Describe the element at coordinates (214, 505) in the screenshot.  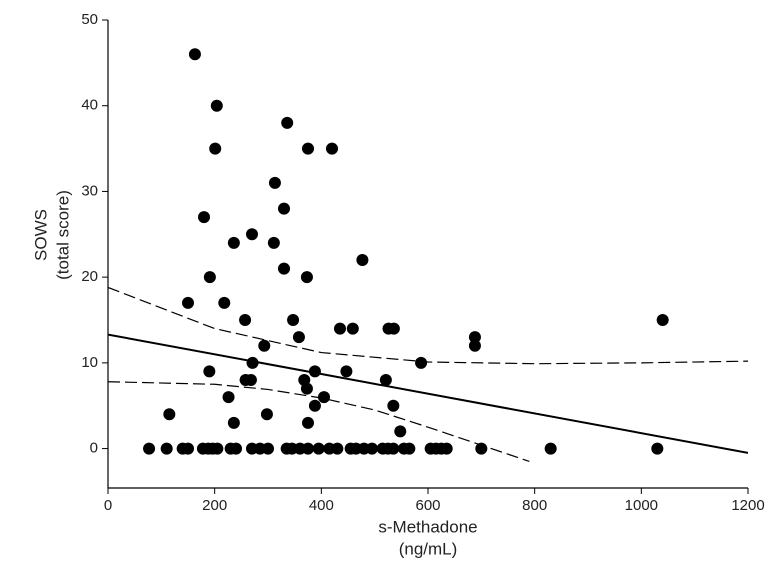
I see `x-tick-label: 200` at that location.